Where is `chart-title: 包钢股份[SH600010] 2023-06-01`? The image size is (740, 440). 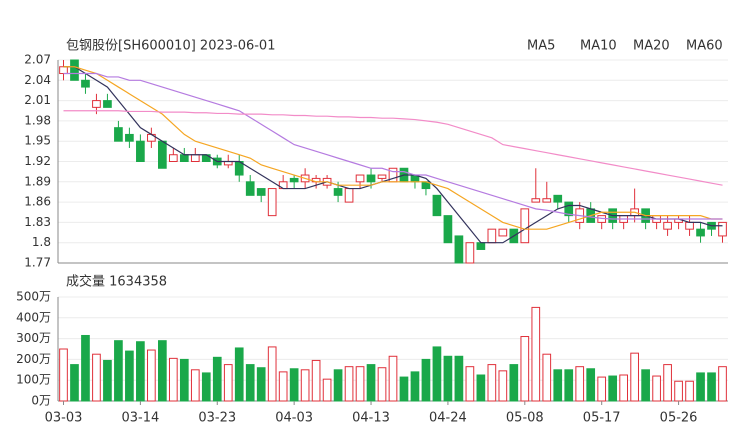 chart-title: 包钢股份[SH600010] 2023-06-01 is located at coordinates (170, 46).